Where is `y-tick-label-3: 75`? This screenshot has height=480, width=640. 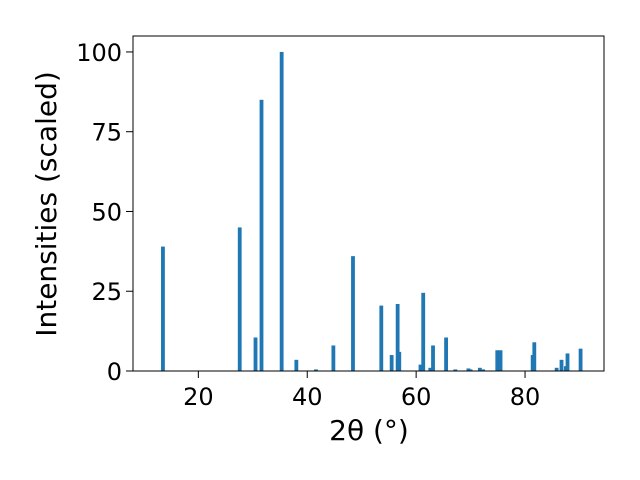 y-tick-label-3: 75 is located at coordinates (106, 133).